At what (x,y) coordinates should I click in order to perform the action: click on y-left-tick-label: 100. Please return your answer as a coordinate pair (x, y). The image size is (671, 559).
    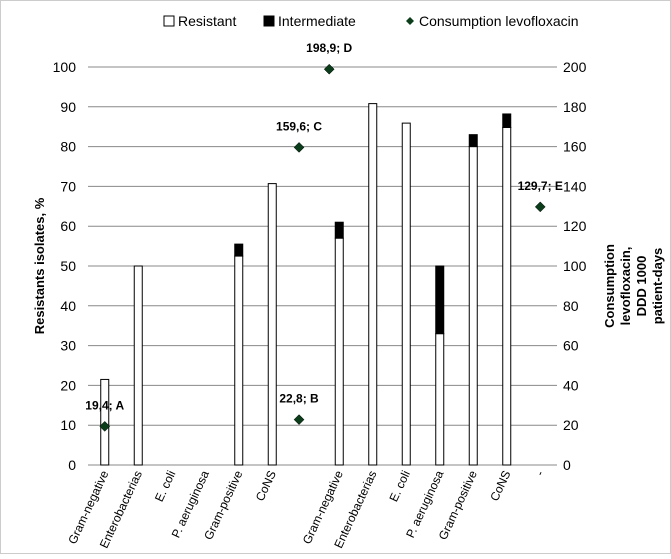
    Looking at the image, I should click on (65, 67).